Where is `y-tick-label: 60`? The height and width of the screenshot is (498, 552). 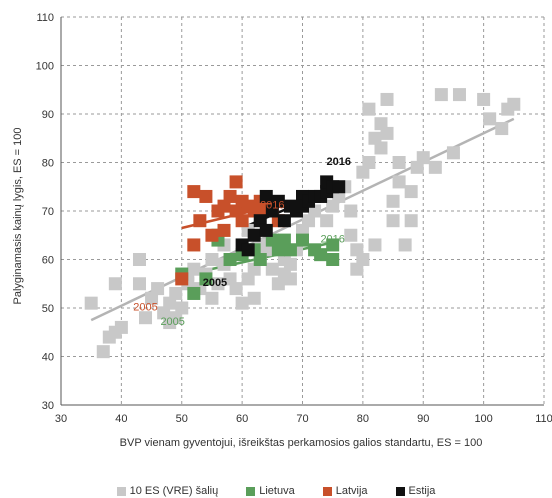
y-tick-label: 60 is located at coordinates (48, 261).